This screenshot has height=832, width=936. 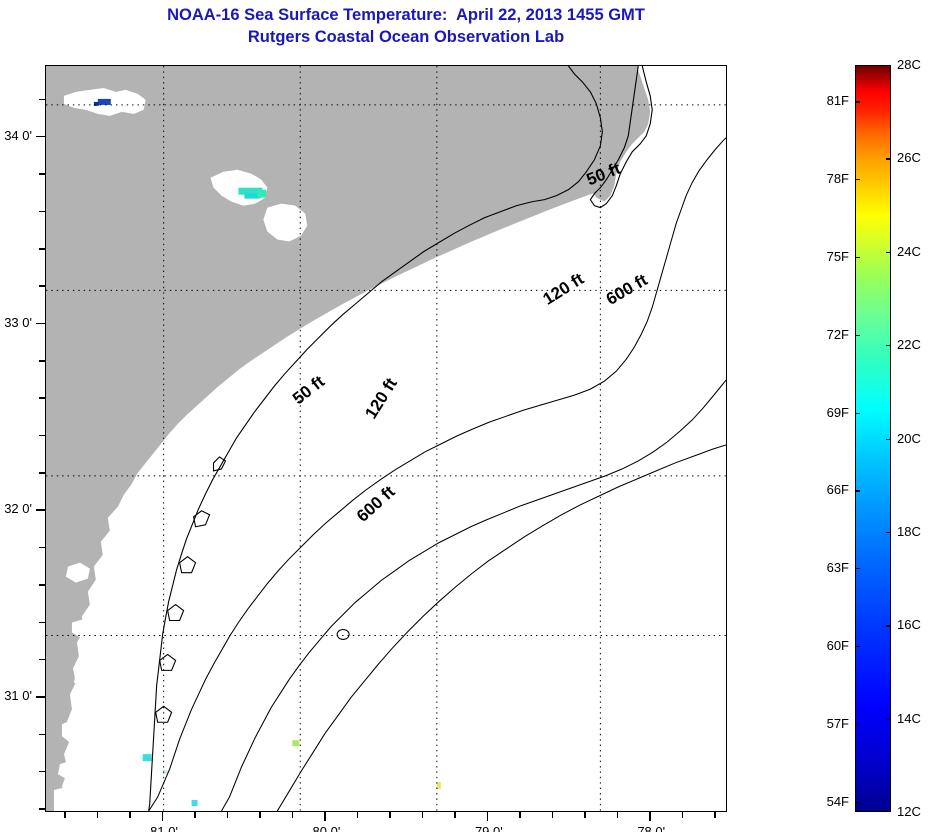 What do you see at coordinates (486, 828) in the screenshot?
I see `x-axis-tick-label: -79 0'` at bounding box center [486, 828].